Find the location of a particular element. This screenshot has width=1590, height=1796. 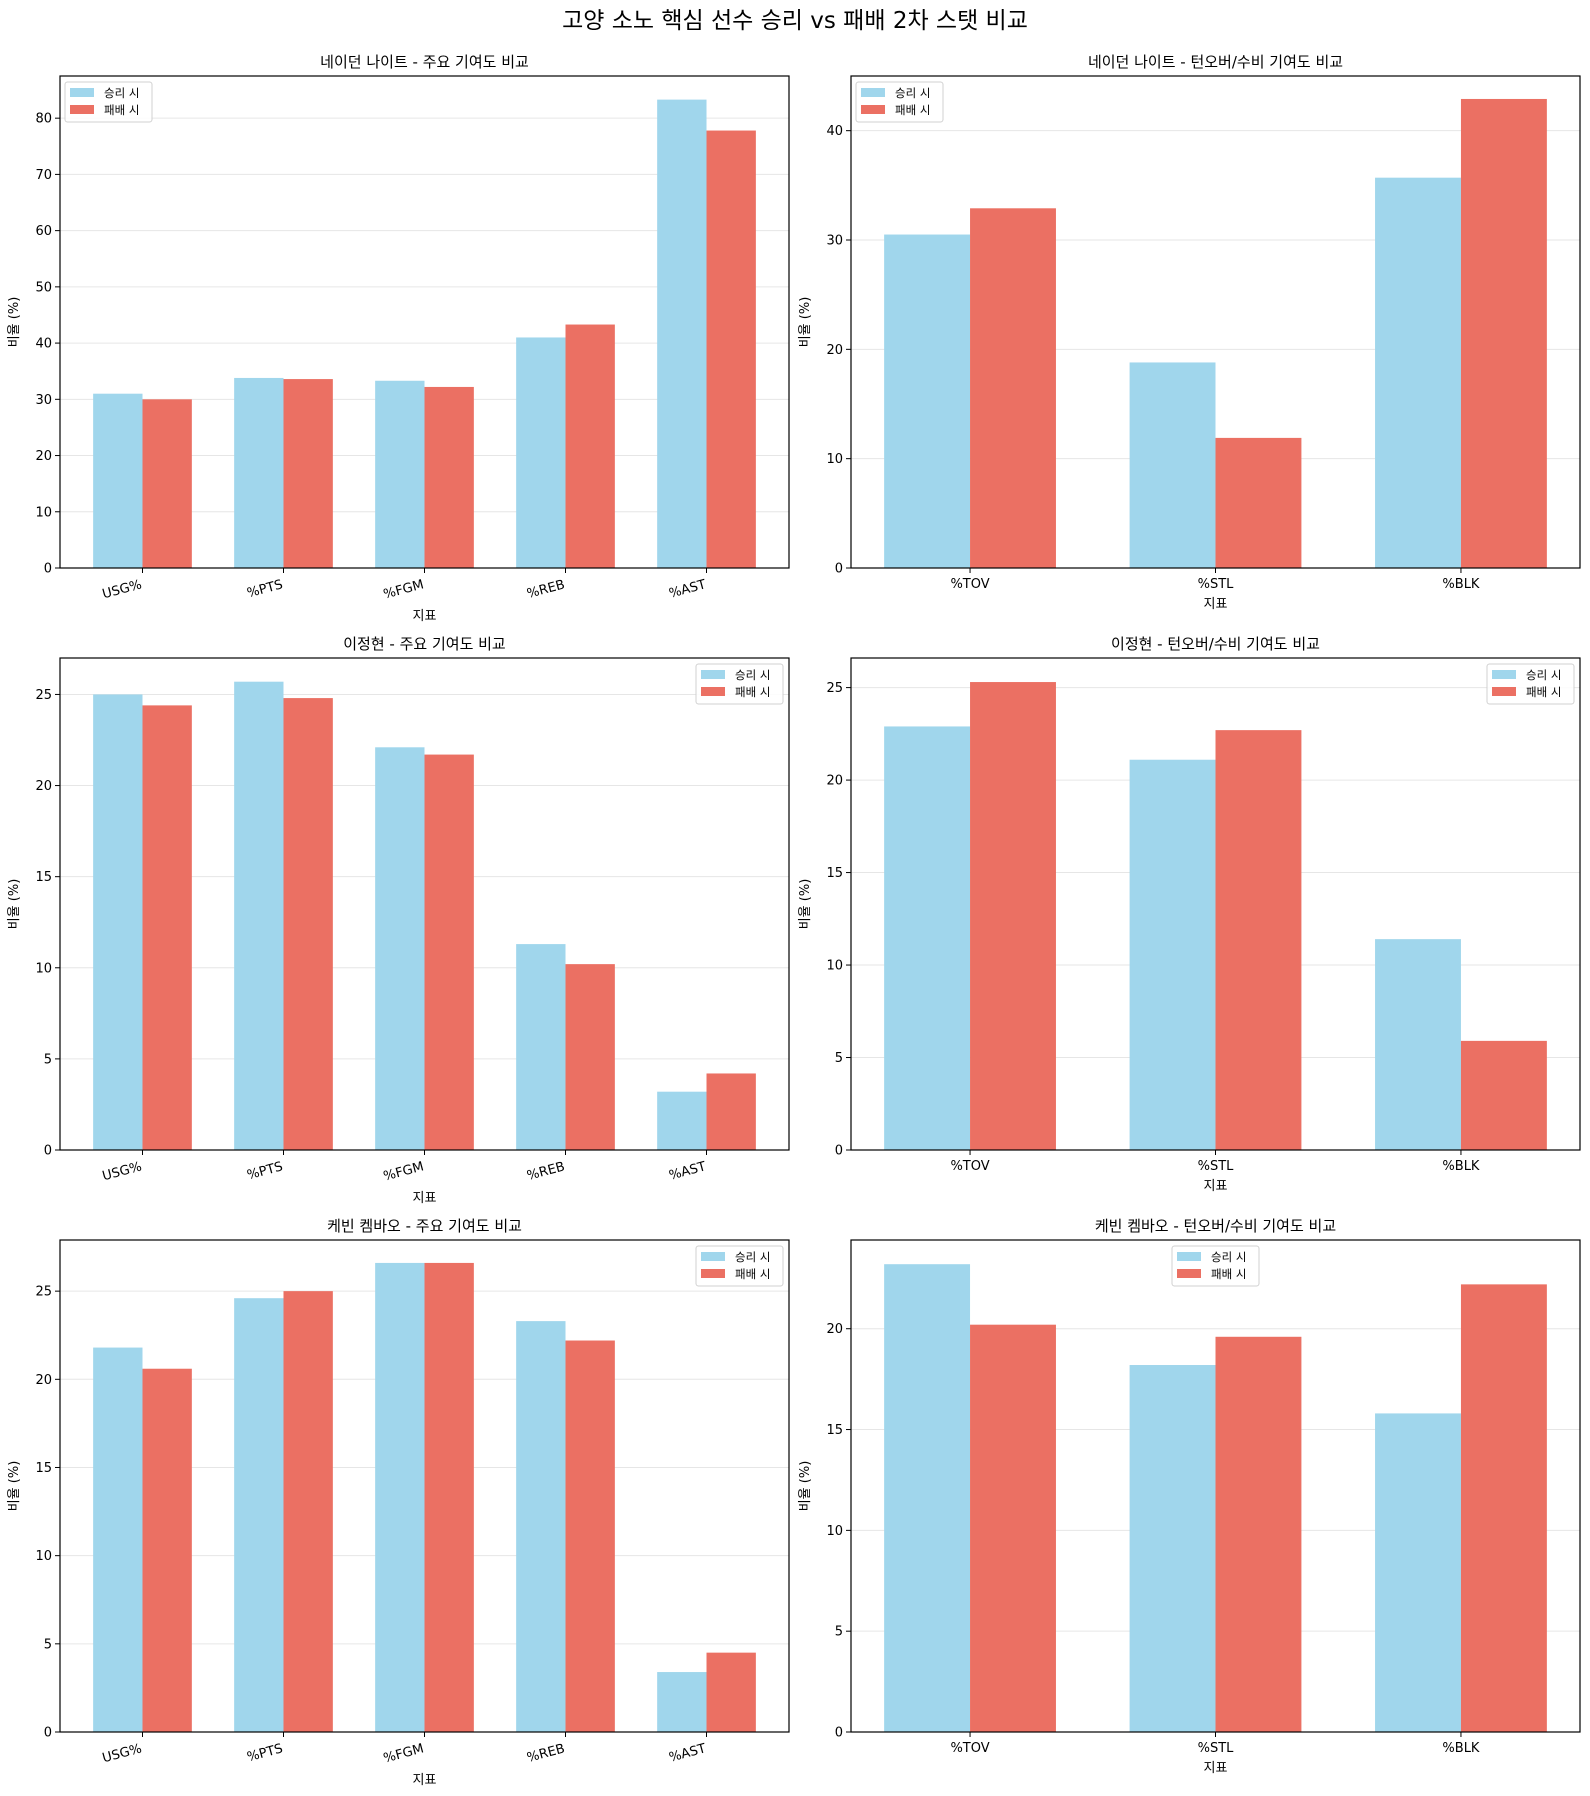

bar-loss-fgm is located at coordinates (449, 952).